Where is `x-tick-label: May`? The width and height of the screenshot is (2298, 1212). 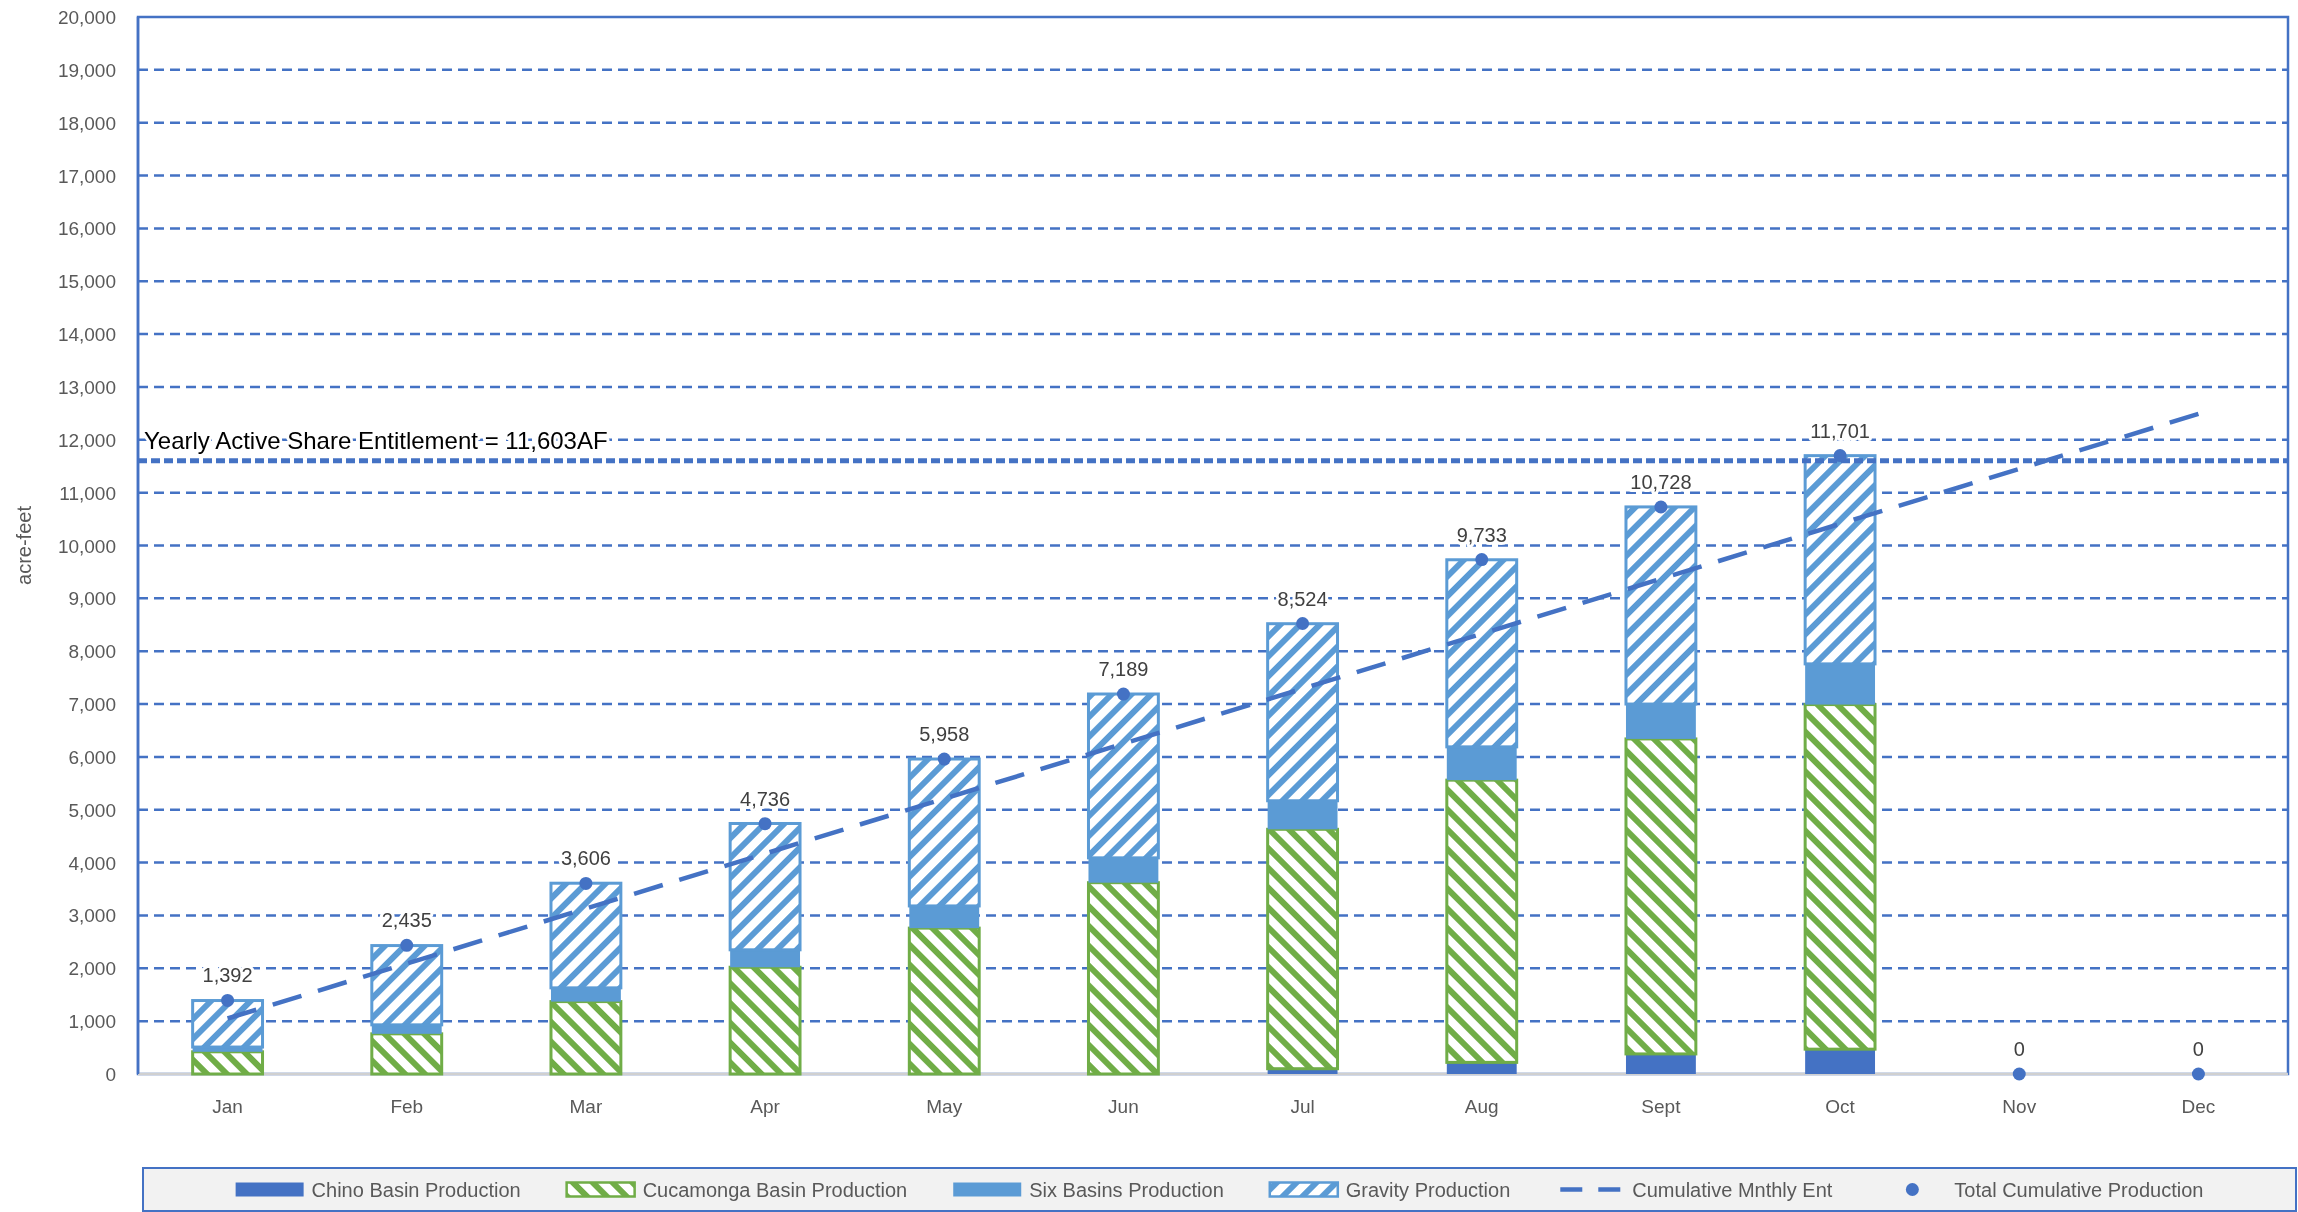 x-tick-label: May is located at coordinates (944, 1106).